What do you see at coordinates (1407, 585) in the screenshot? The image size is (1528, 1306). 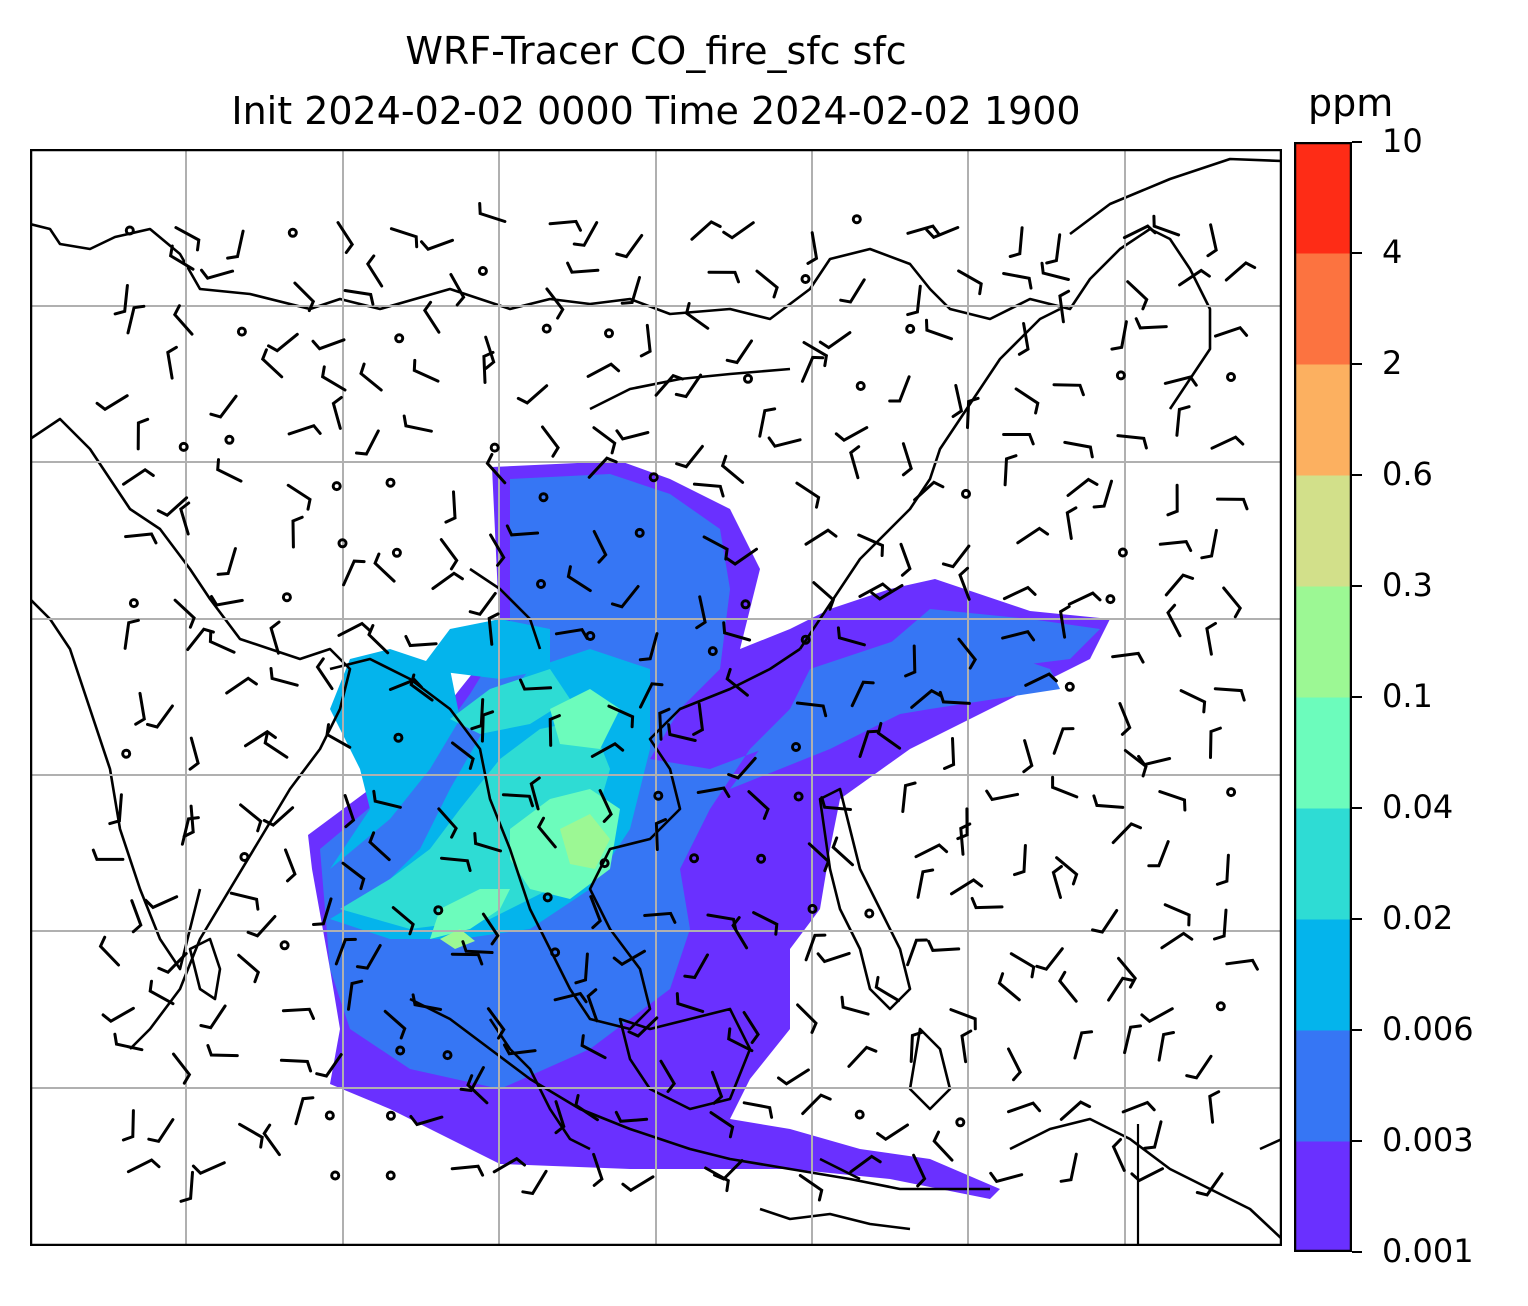 I see `colorbar-tick-label: 0.3` at bounding box center [1407, 585].